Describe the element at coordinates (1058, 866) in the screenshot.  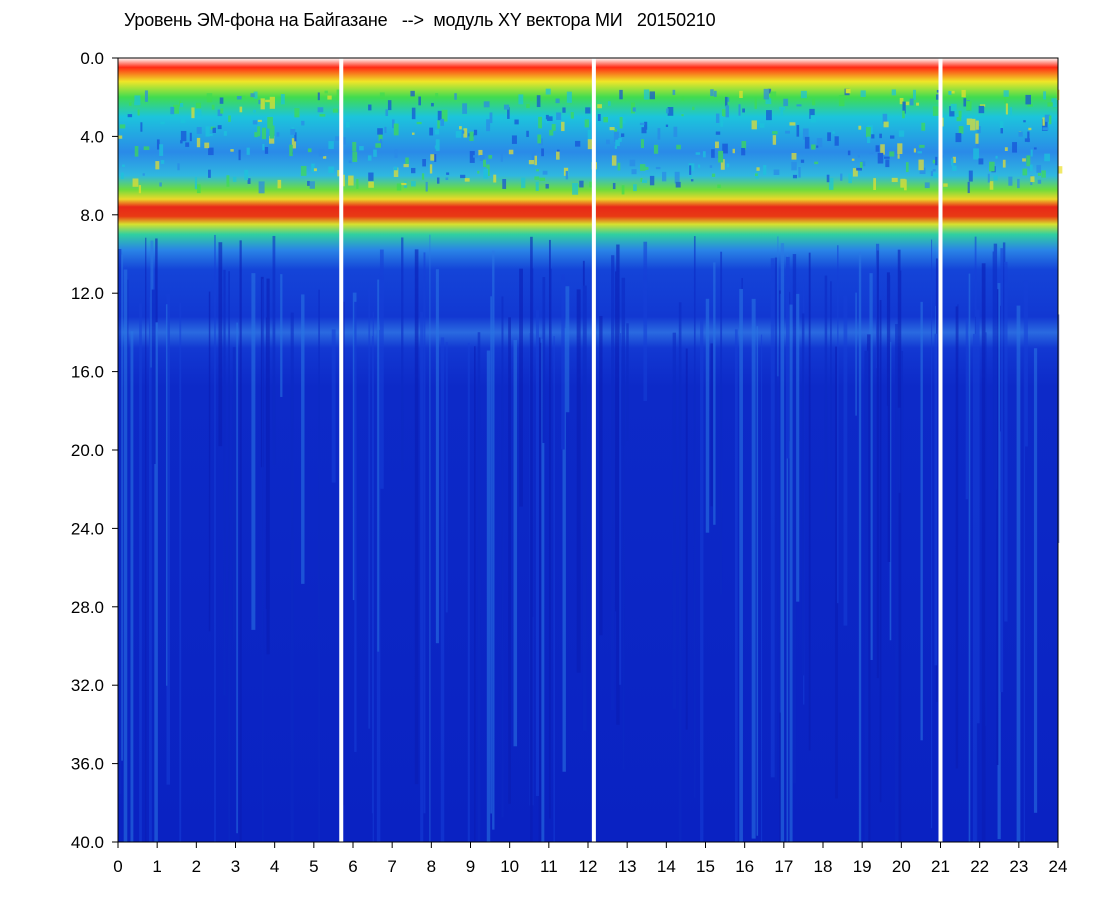
I see `x-tick-label: 24` at that location.